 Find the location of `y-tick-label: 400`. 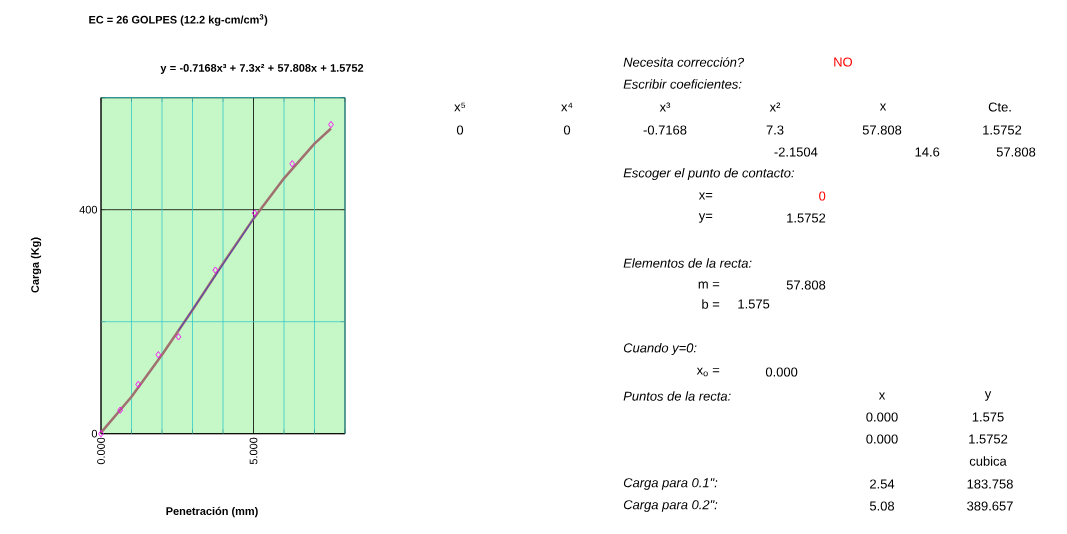

y-tick-label: 400 is located at coordinates (88, 209).